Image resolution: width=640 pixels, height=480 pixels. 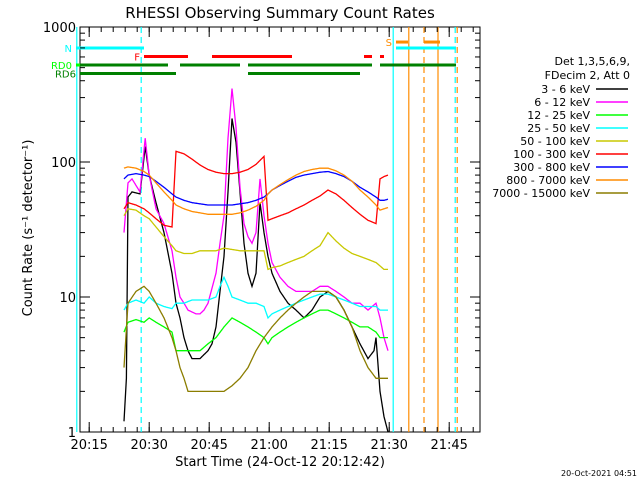 What do you see at coordinates (28, 228) in the screenshot?
I see `y-axis-label: Count Rate (s⁻¹ detector⁻¹)` at bounding box center [28, 228].